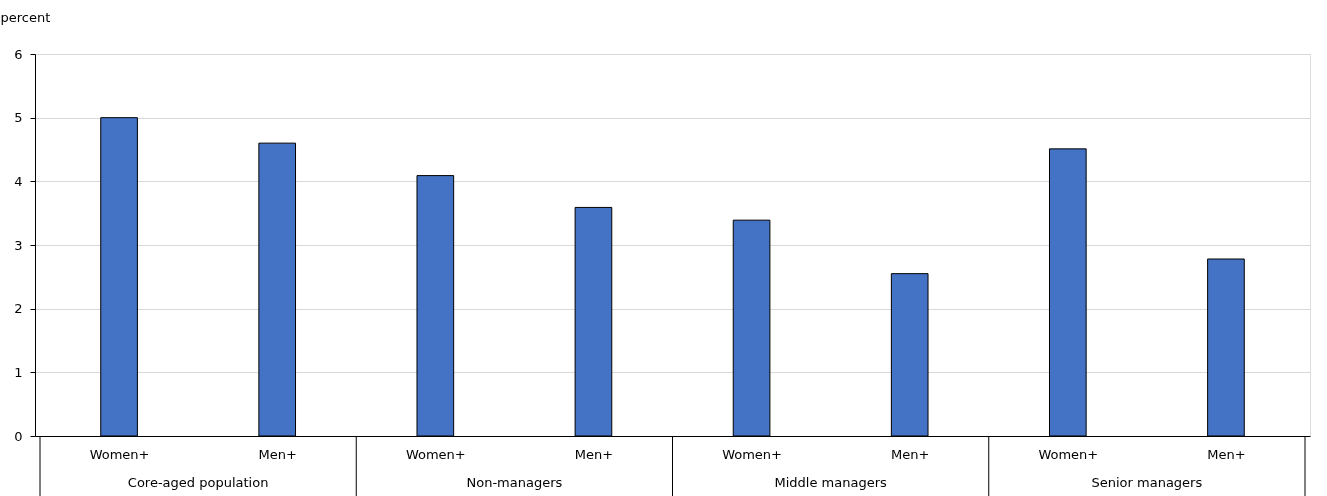 Image resolution: width=1327 pixels, height=496 pixels. I want to click on y-axis-title: percent, so click(25, 17).